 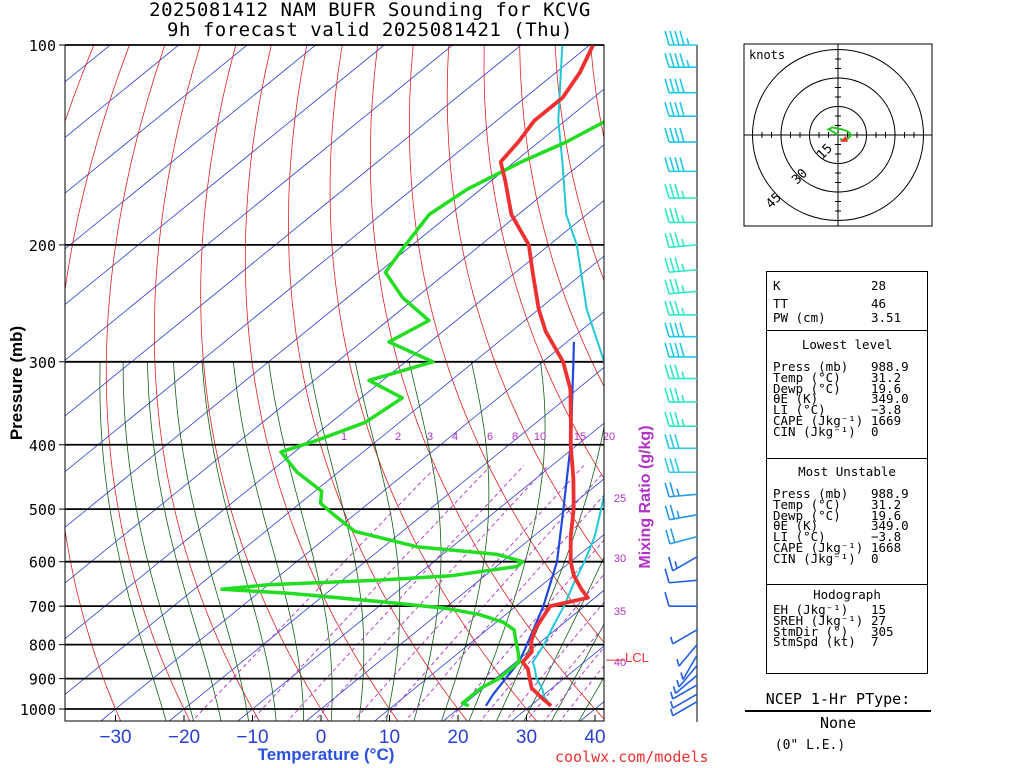 I want to click on index-value: 19.6, so click(x=886, y=515).